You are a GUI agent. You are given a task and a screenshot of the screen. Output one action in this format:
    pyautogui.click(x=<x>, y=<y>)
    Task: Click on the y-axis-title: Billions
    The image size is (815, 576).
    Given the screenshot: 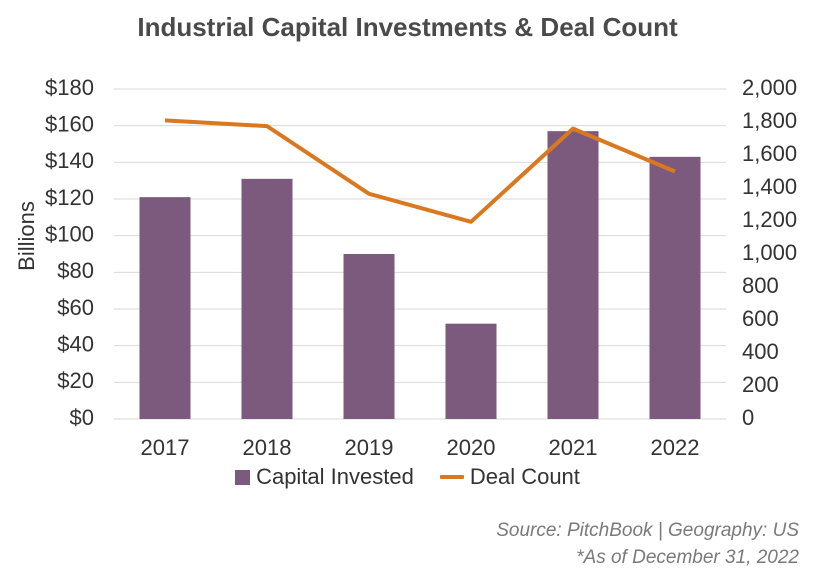 What is the action you would take?
    pyautogui.click(x=26, y=236)
    